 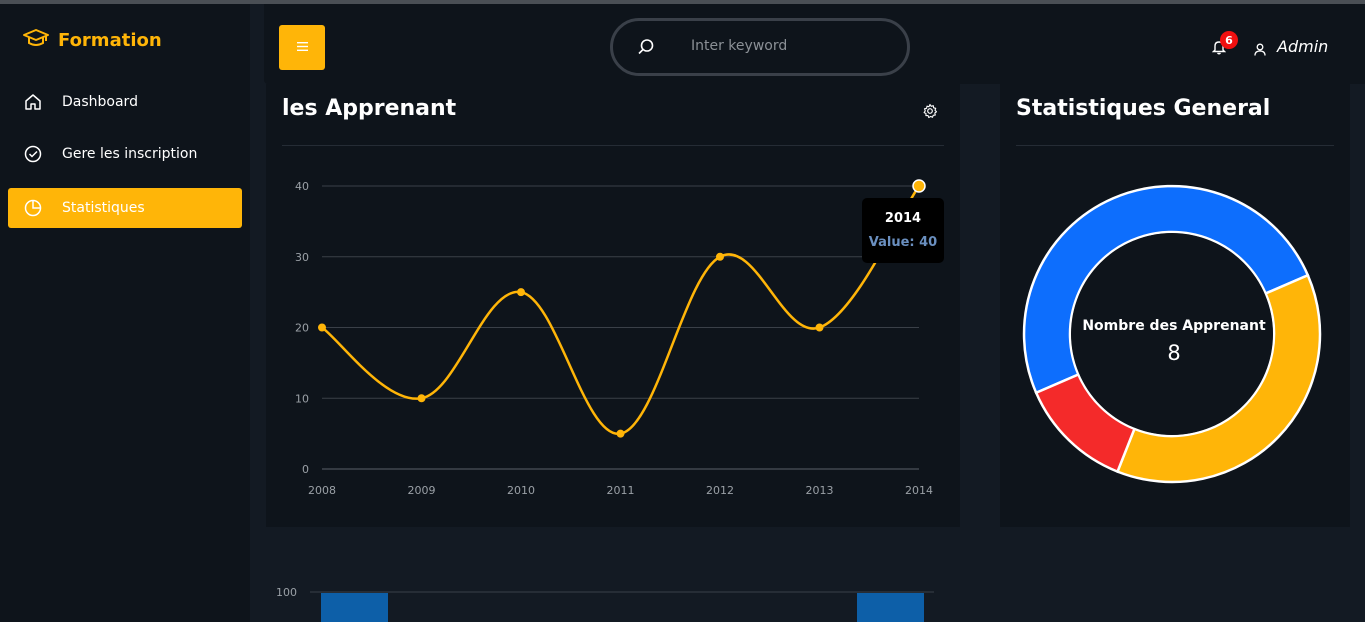 I want to click on brand-name: Formation, so click(x=110, y=40).